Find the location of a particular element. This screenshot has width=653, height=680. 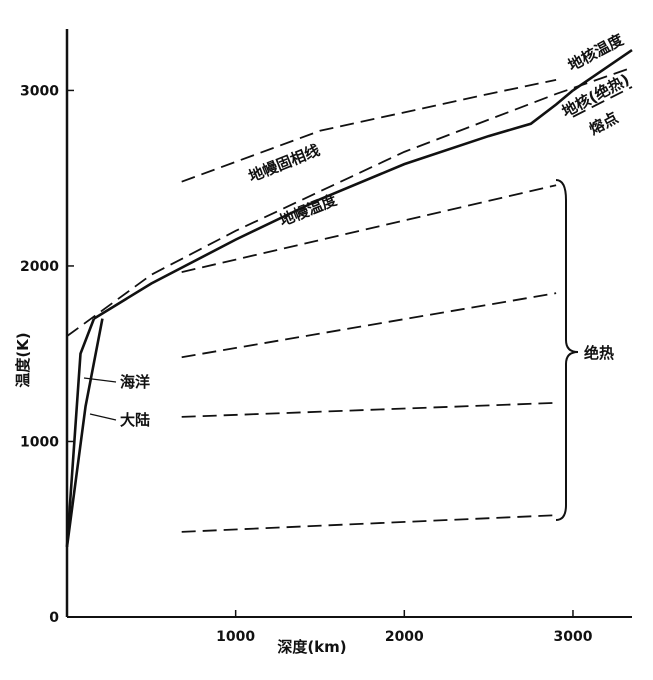

y-tick-label: 2000 is located at coordinates (39, 267).